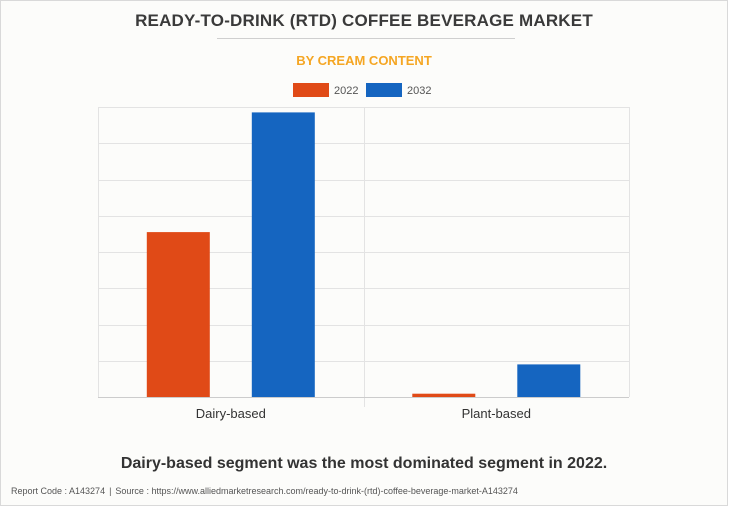 This screenshot has height=508, width=730. Describe the element at coordinates (363, 409) in the screenshot. I see `x-axis: Dairy-based Plant-based` at that location.